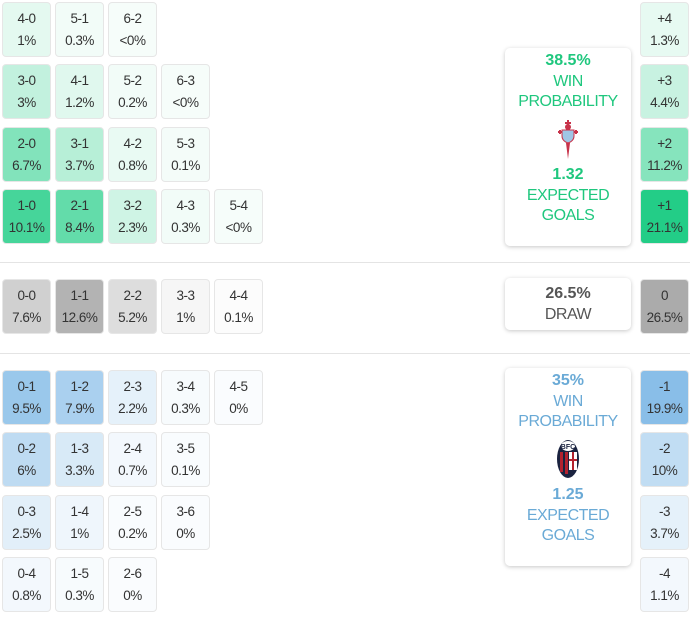 This screenshot has width=690, height=617. I want to click on home-score-cell: 3-2 2.3%, so click(132, 216).